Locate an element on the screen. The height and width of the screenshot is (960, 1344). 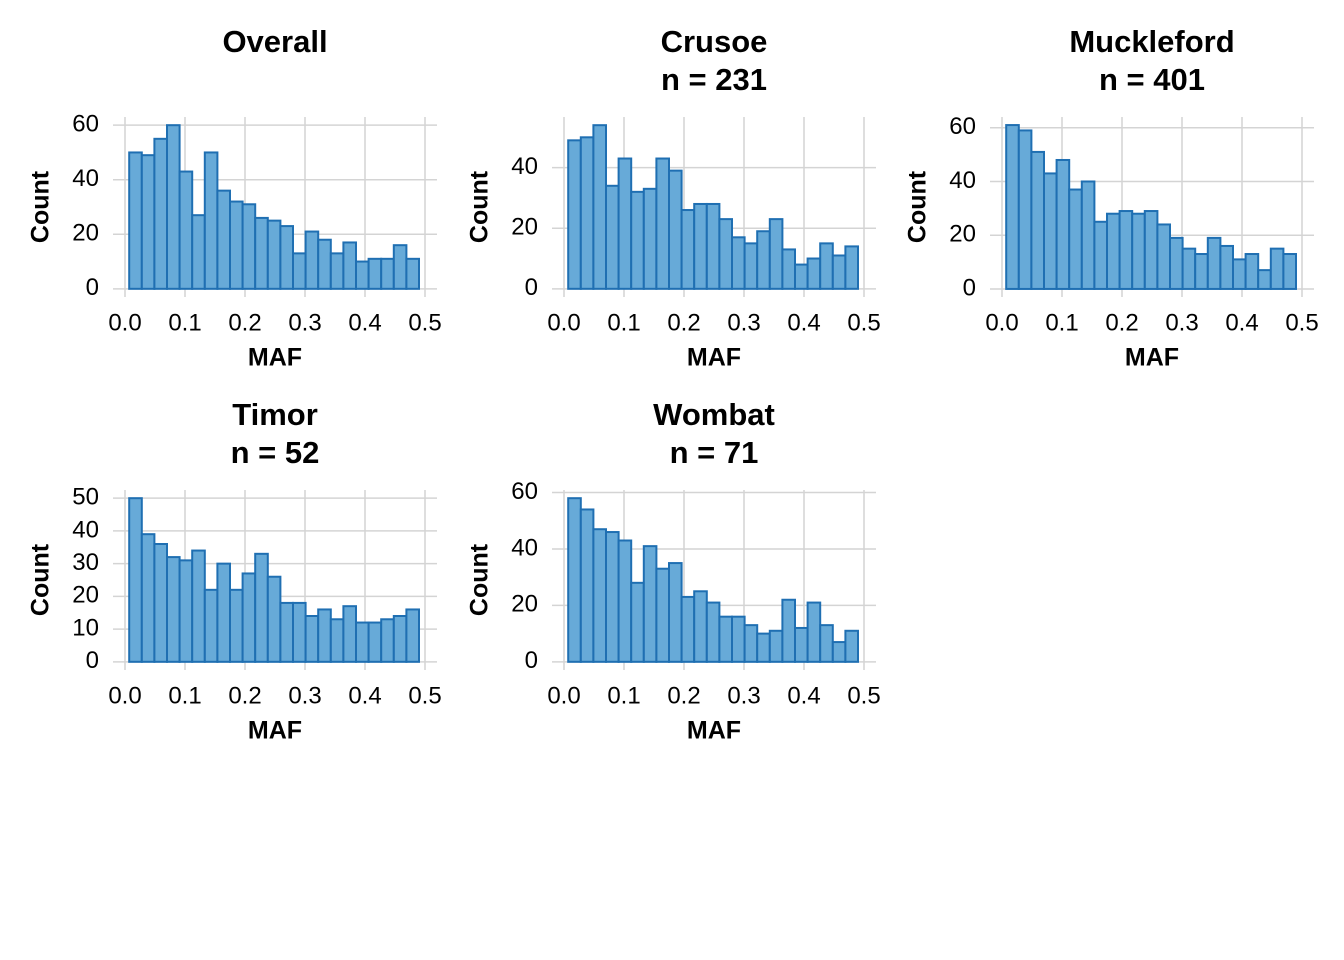
chart-subtitle: n = 71 is located at coordinates (714, 452).